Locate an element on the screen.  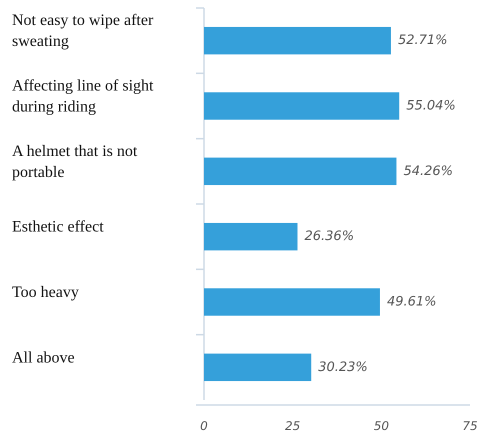
x-tick-label: 0 is located at coordinates (204, 426).